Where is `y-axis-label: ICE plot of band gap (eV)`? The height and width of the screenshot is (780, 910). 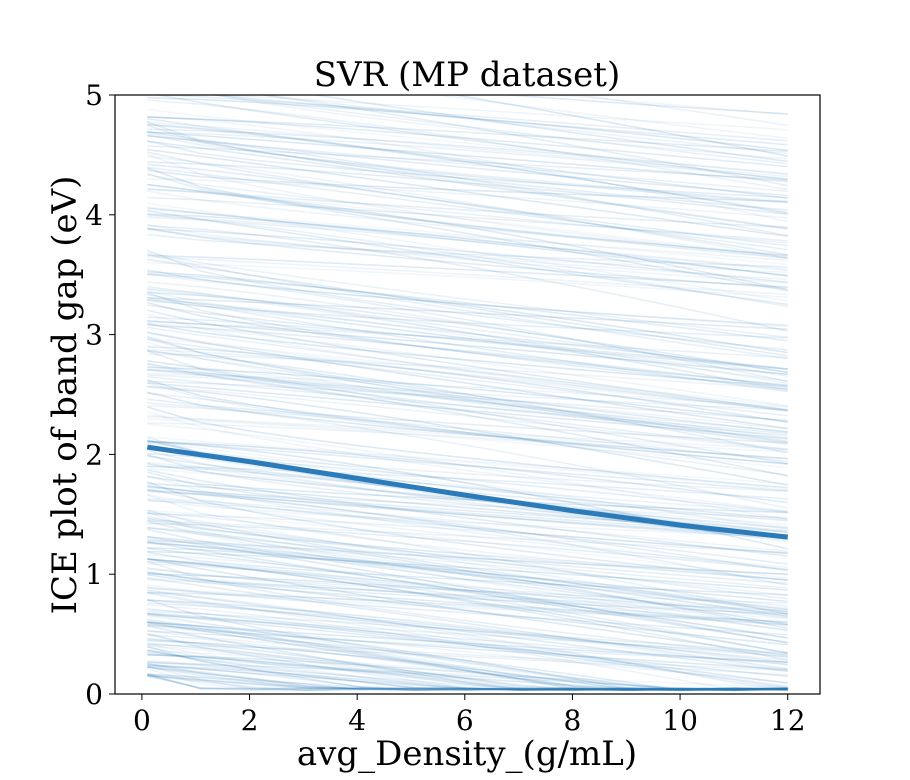 y-axis-label: ICE plot of band gap (eV) is located at coordinates (65, 395).